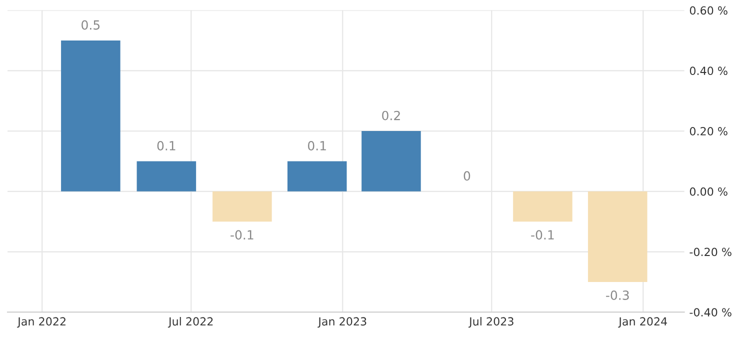 This screenshot has width=752, height=343. Describe the element at coordinates (342, 322) in the screenshot. I see `x-tick-label: Jan 2023` at that location.